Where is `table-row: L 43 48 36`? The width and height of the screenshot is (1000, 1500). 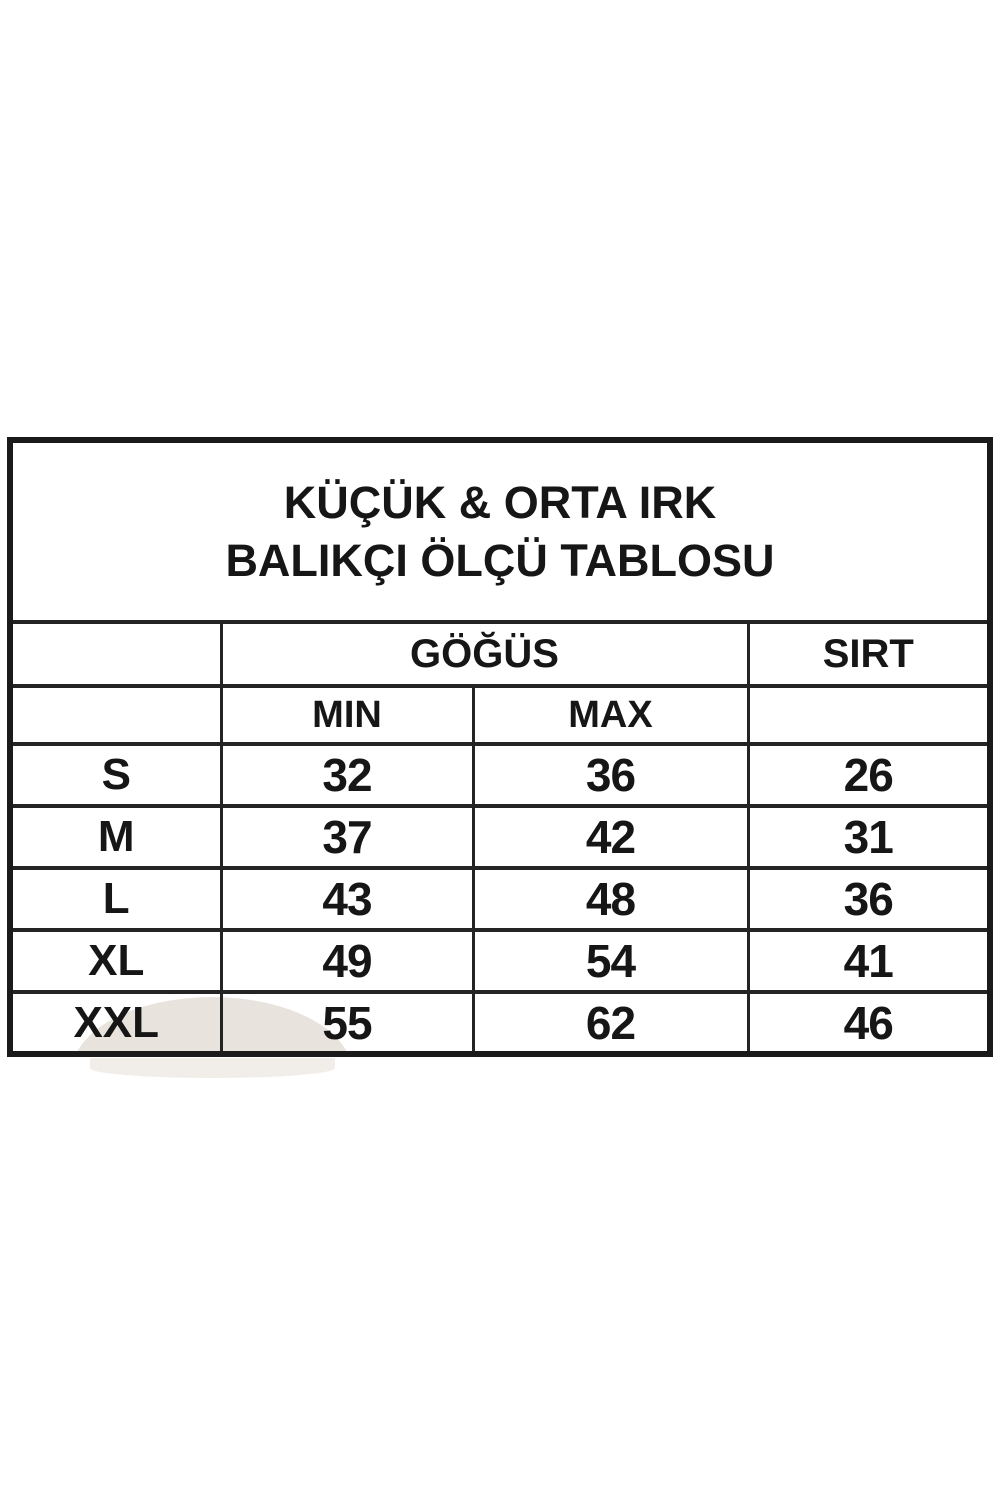
table-row: L 43 48 36 is located at coordinates (500, 899).